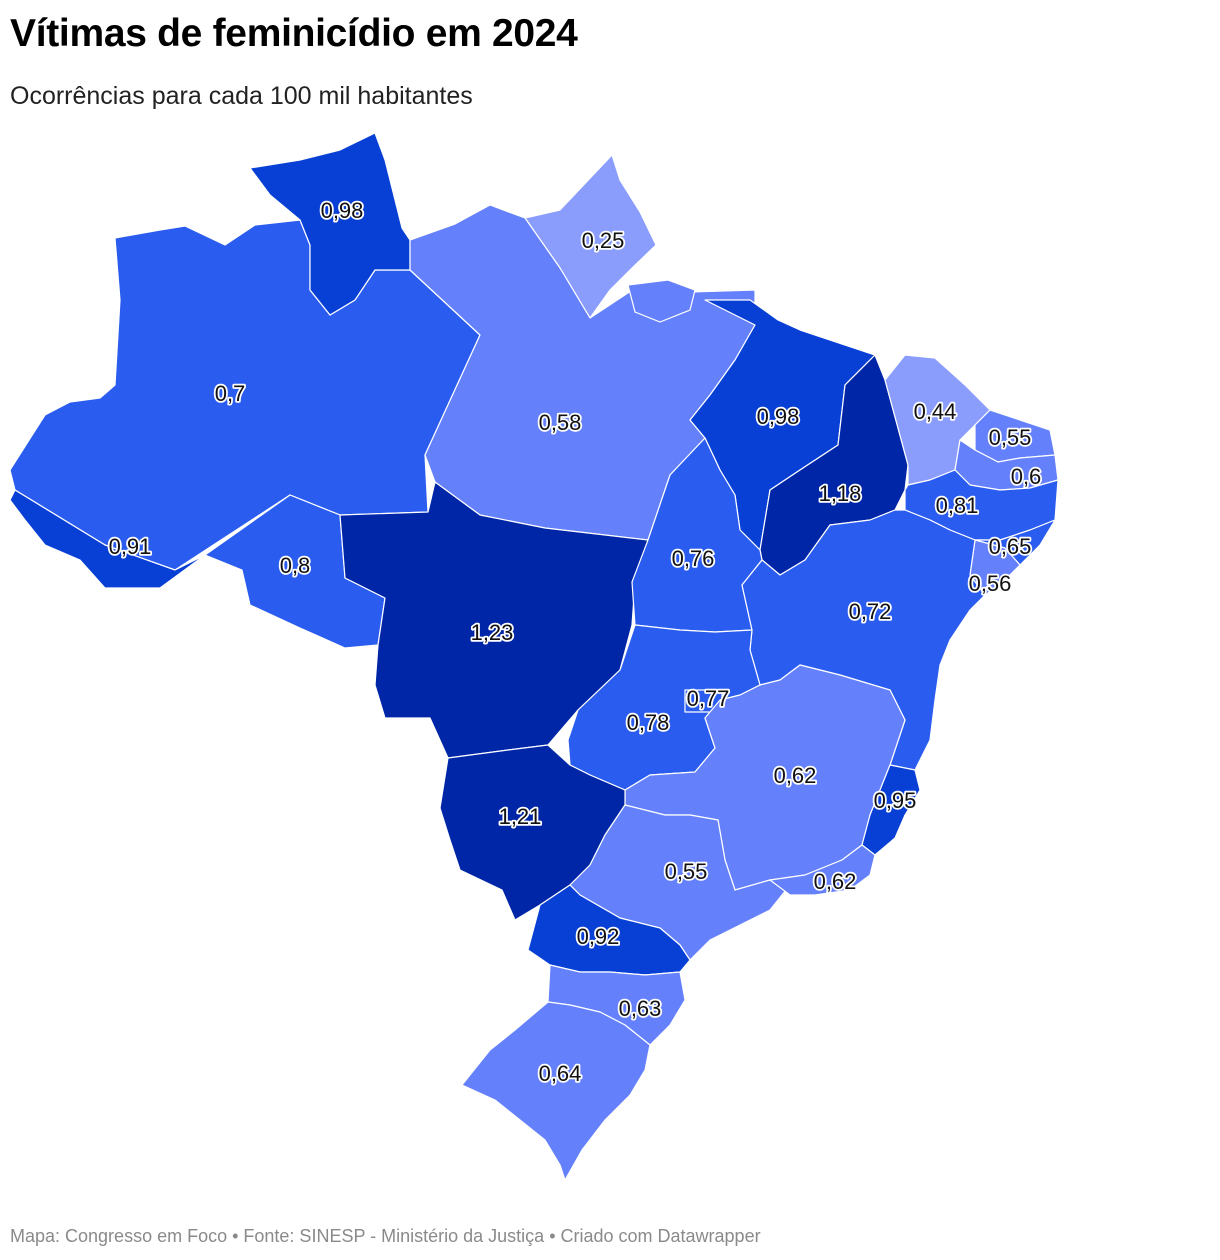 The height and width of the screenshot is (1260, 1220). Describe the element at coordinates (342, 210) in the screenshot. I see `value-label-rr: 0,98` at that location.